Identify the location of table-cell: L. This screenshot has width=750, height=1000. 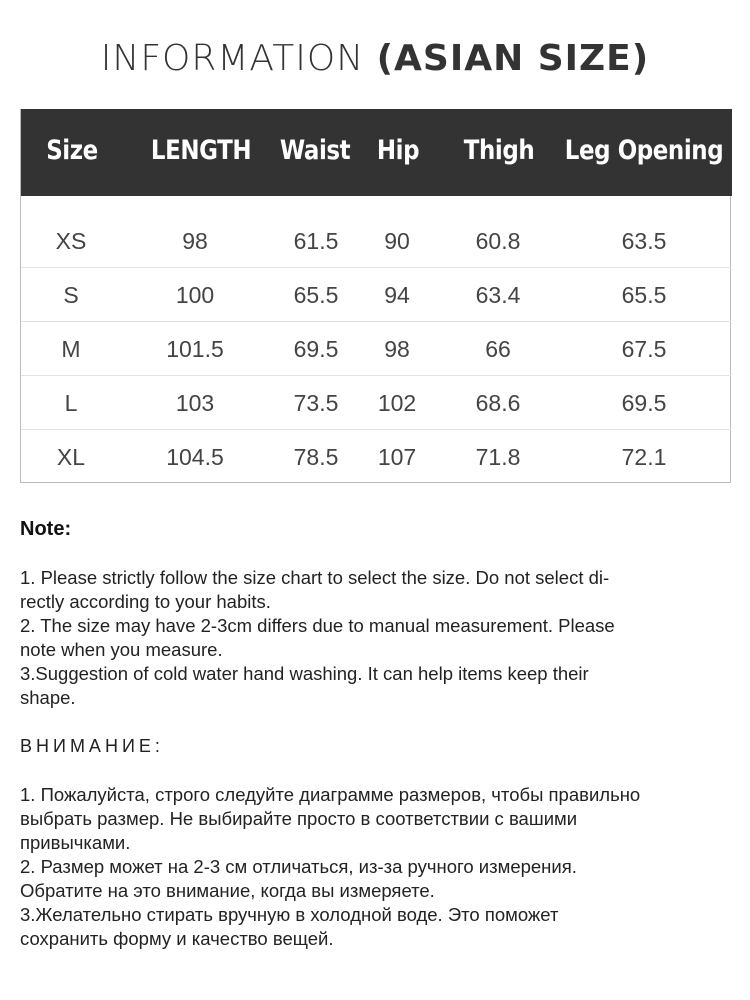
(71, 403).